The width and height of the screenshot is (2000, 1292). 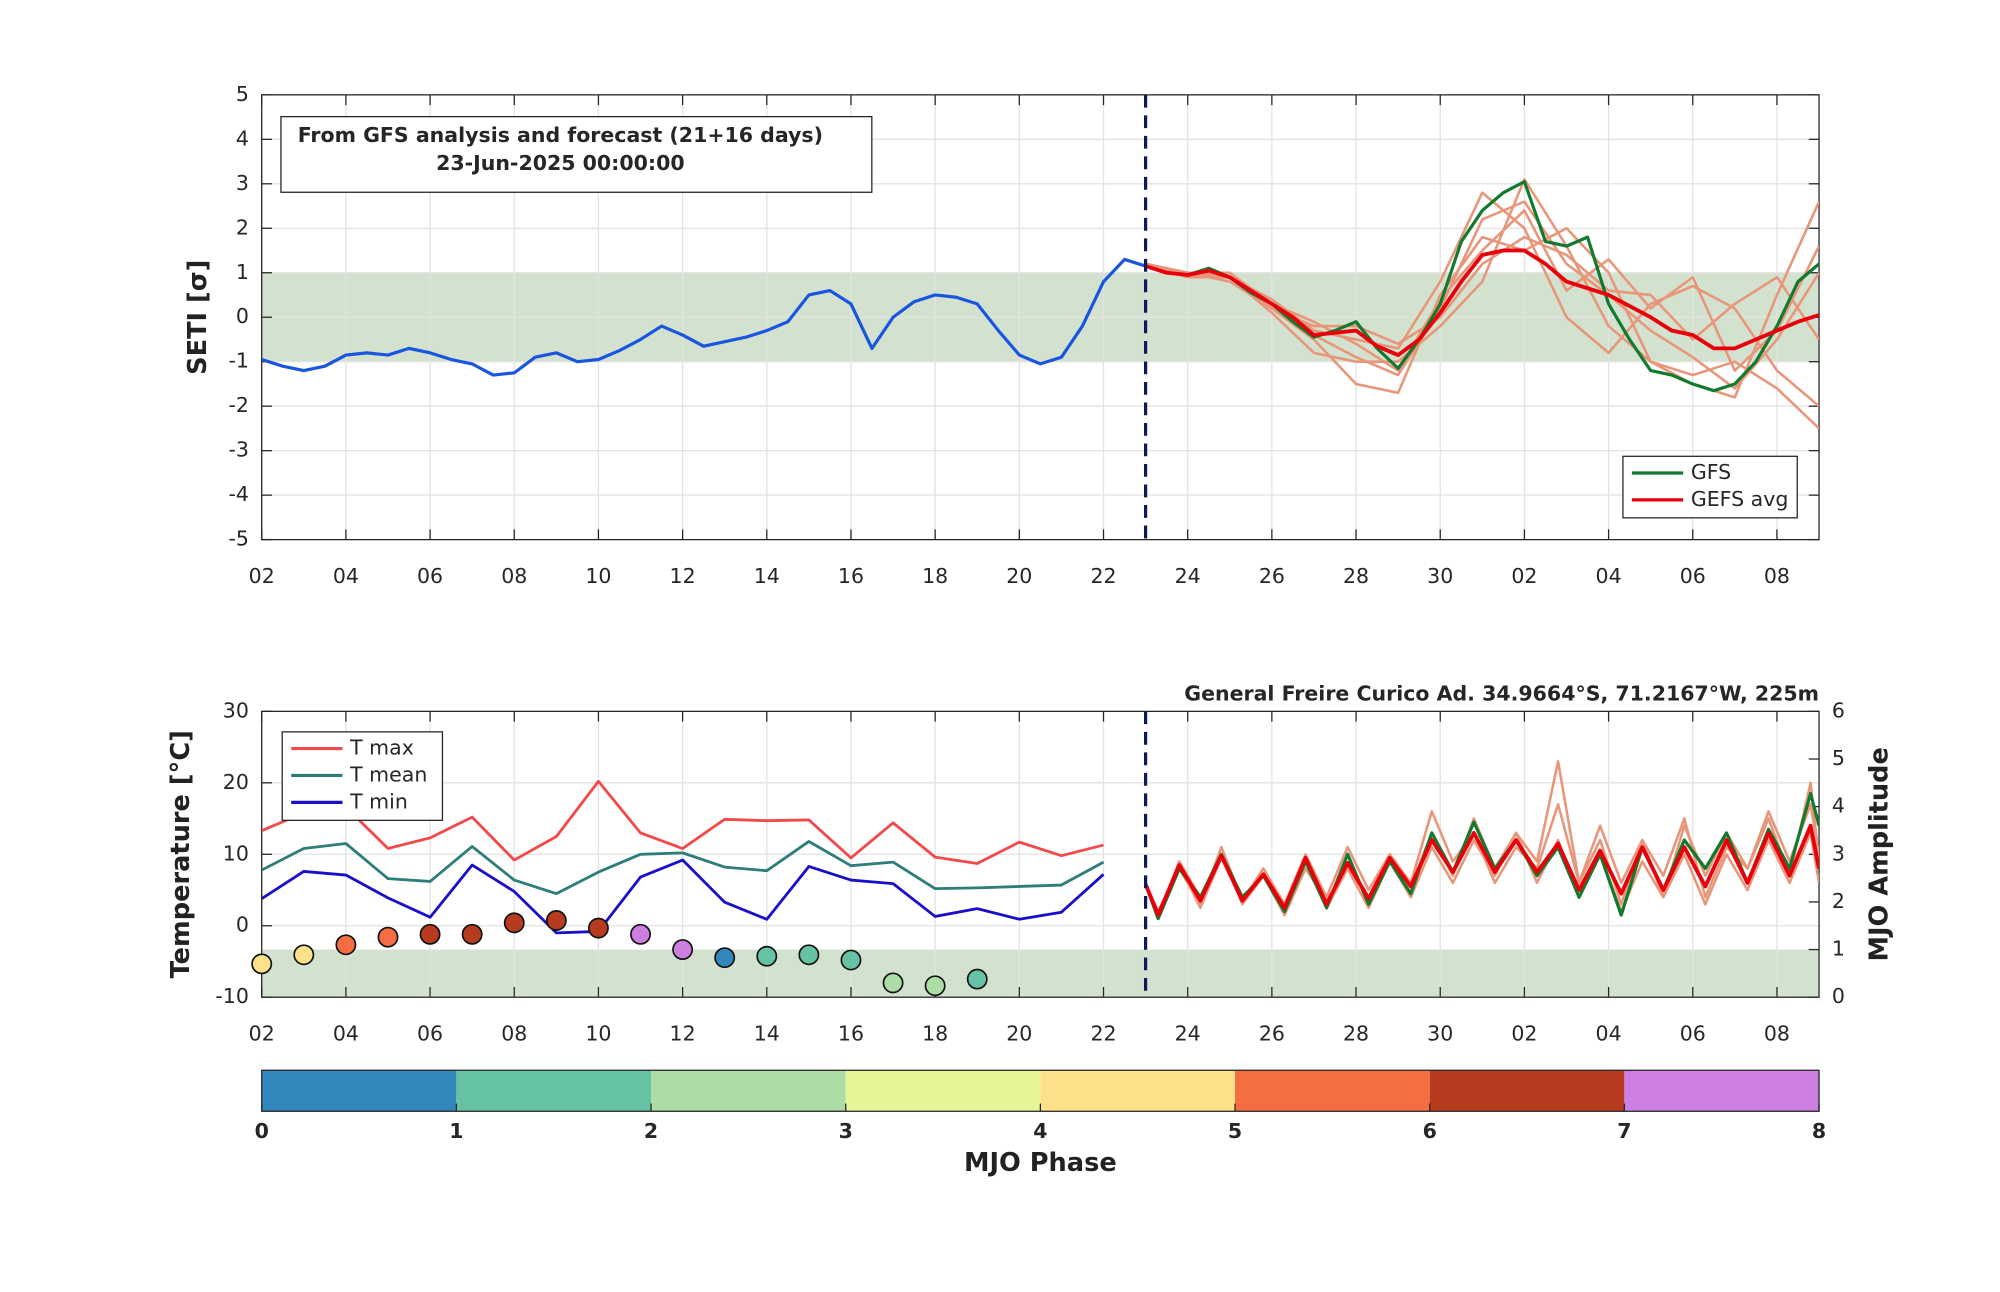 What do you see at coordinates (236, 710) in the screenshot?
I see `y-tick-label: 30` at bounding box center [236, 710].